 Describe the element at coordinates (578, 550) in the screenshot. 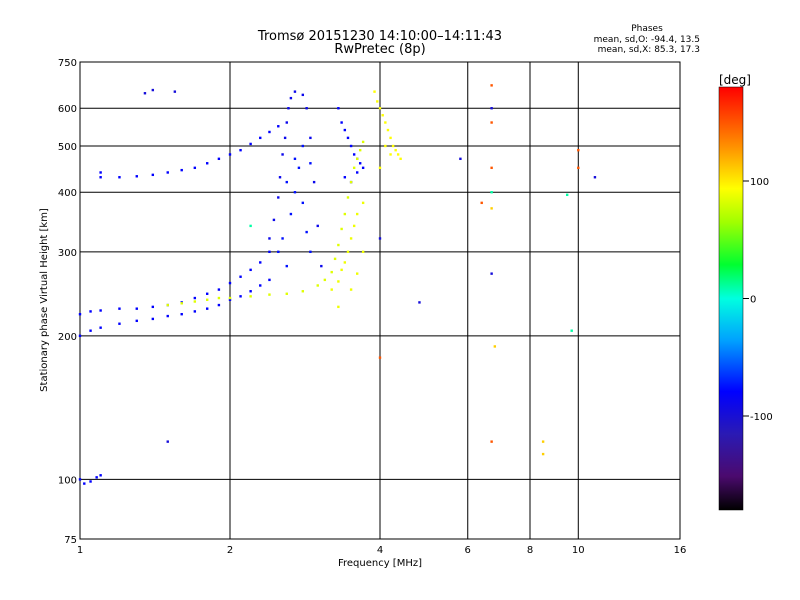

I see `x-tick-label: 10` at that location.